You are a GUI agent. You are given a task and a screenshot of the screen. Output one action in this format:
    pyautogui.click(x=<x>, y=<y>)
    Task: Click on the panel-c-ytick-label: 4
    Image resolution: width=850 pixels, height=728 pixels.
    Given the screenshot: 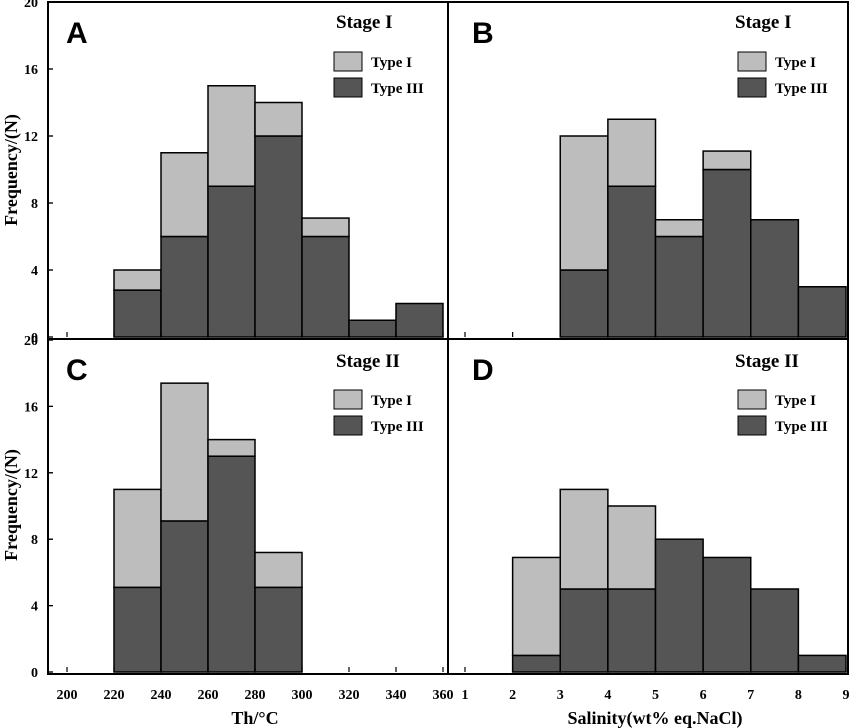 What is the action you would take?
    pyautogui.click(x=34, y=607)
    